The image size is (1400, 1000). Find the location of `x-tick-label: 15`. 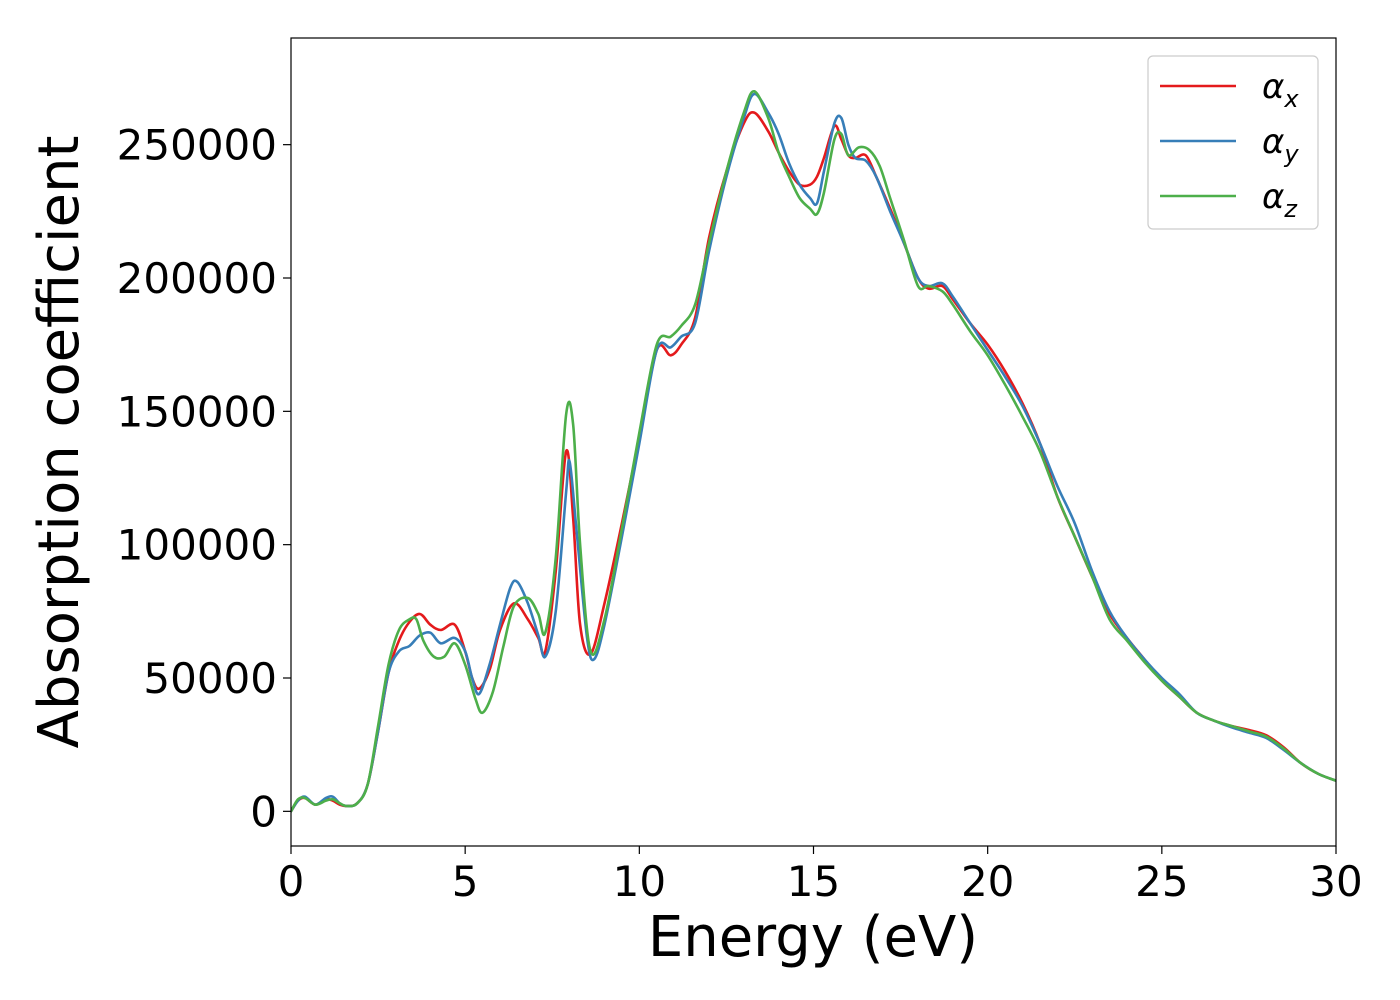

x-tick-label: 15 is located at coordinates (813, 881).